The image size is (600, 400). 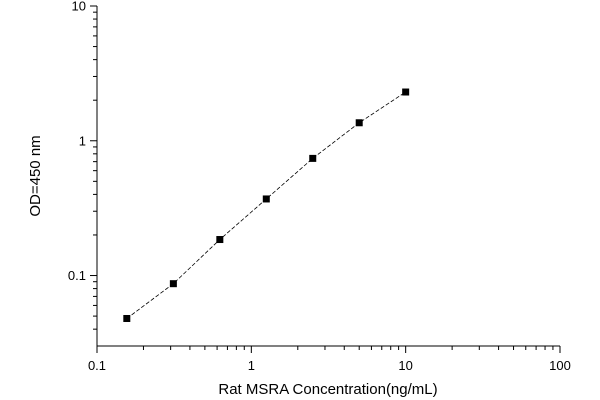 I want to click on x-ticks: 0.1 1 10 100, so click(x=329, y=359).